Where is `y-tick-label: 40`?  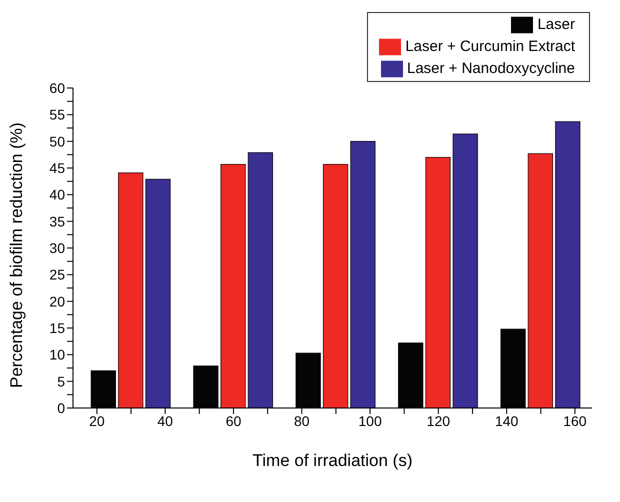 y-tick-label: 40 is located at coordinates (57, 194).